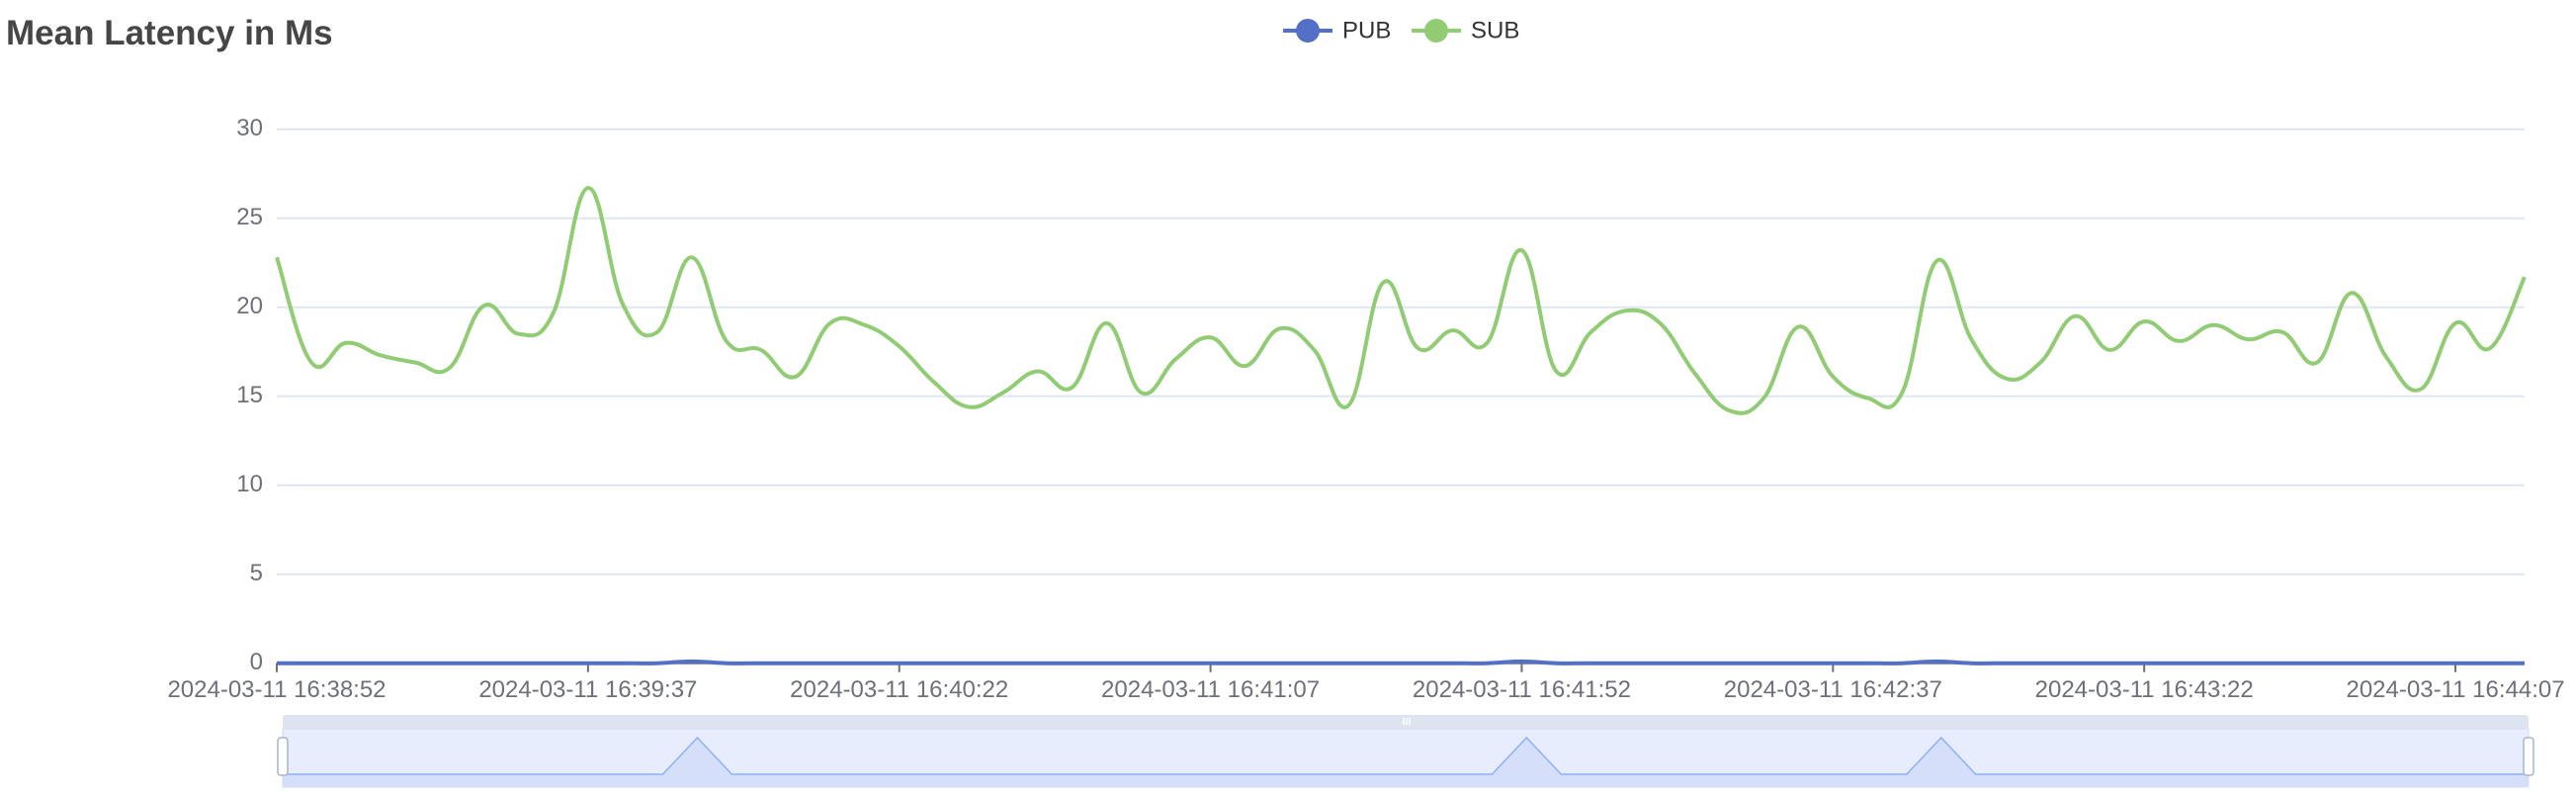  Describe the element at coordinates (2528, 756) in the screenshot. I see `datazoom-handle-right` at that location.